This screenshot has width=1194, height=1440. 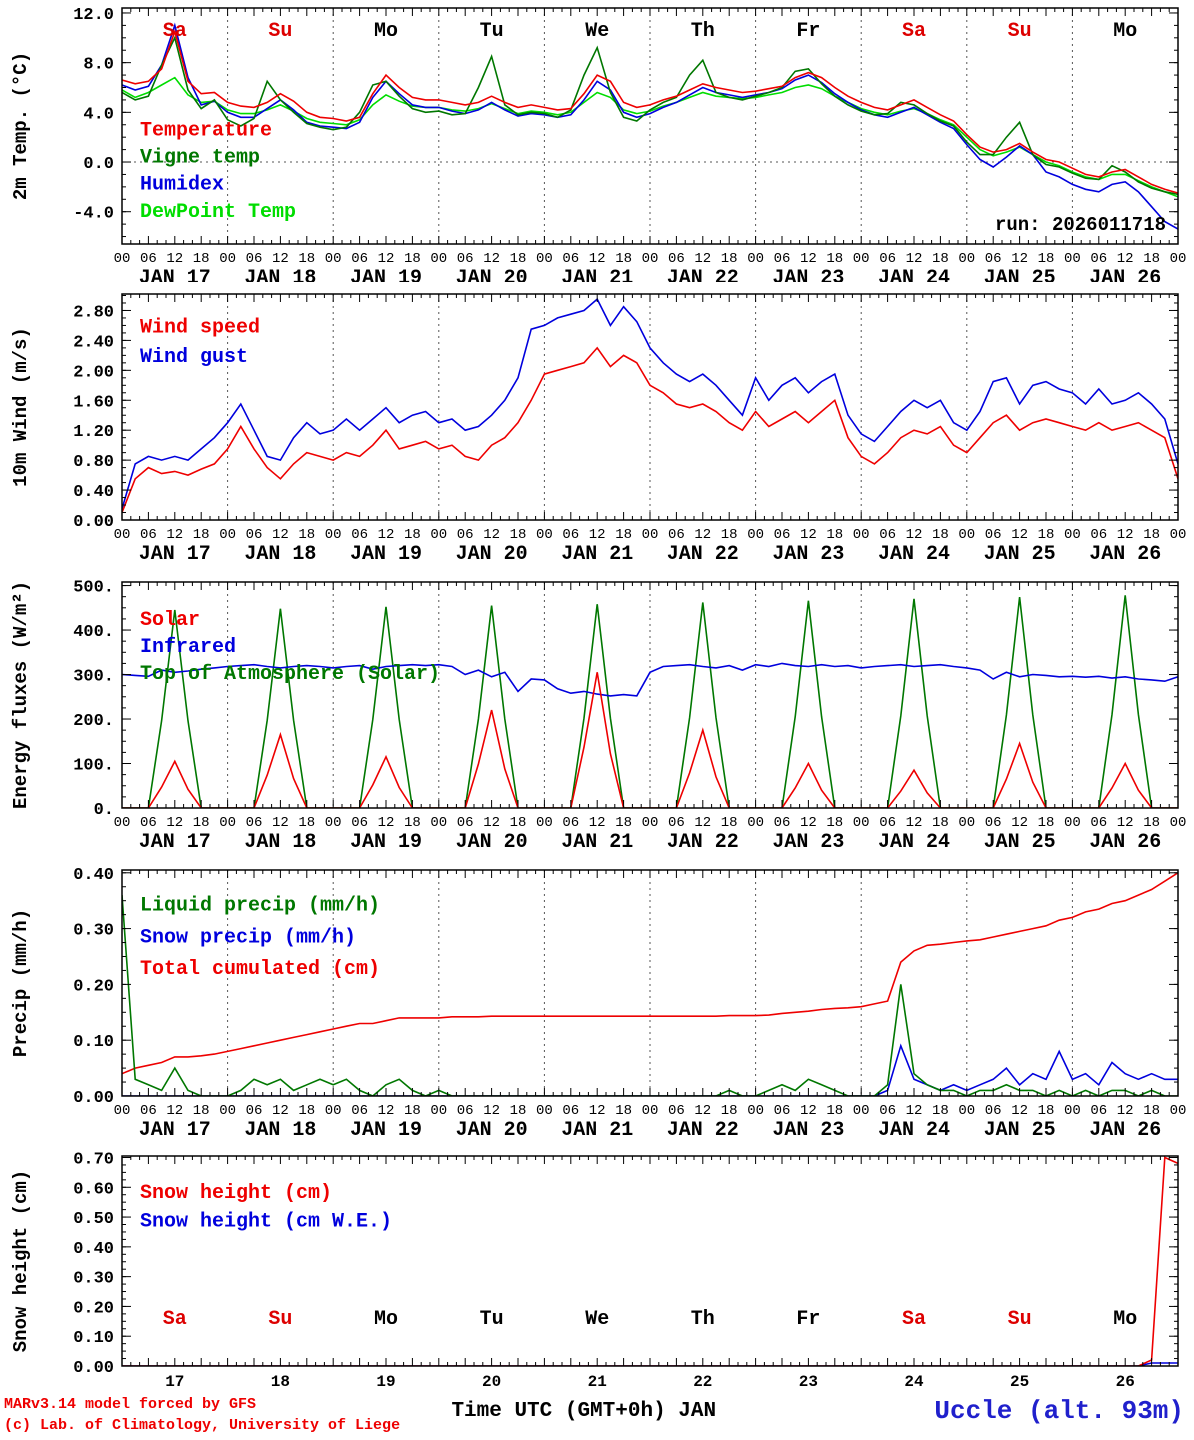 I want to click on y-axis-title: 2m Temp. (°C), so click(x=21, y=126).